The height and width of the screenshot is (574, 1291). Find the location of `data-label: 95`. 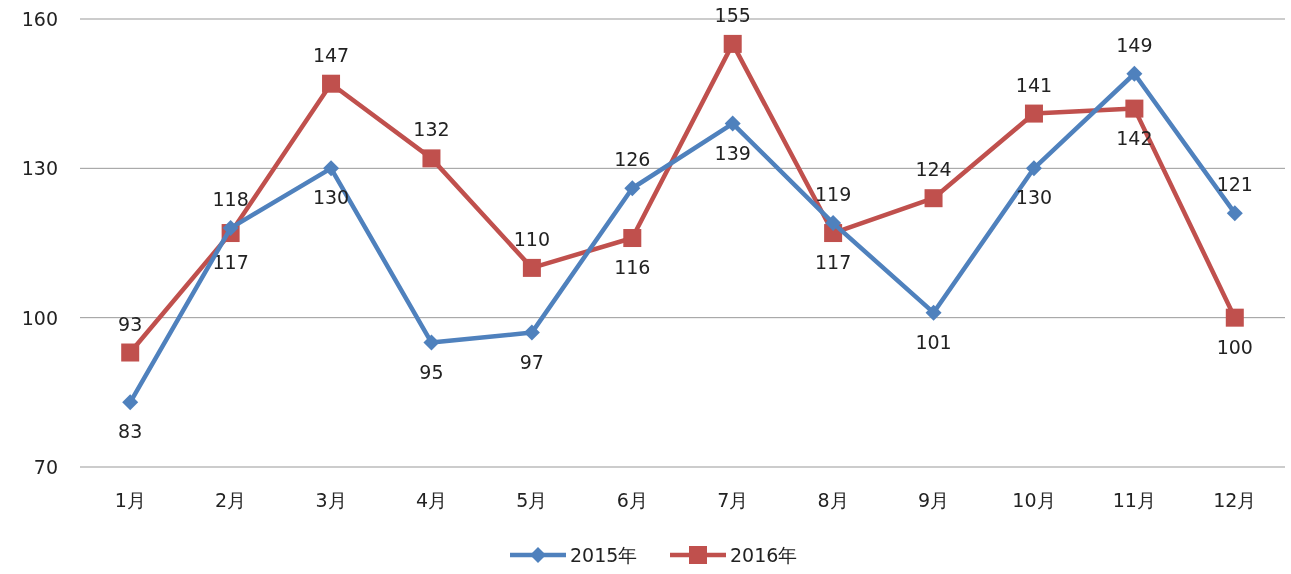

data-label: 95 is located at coordinates (431, 371).